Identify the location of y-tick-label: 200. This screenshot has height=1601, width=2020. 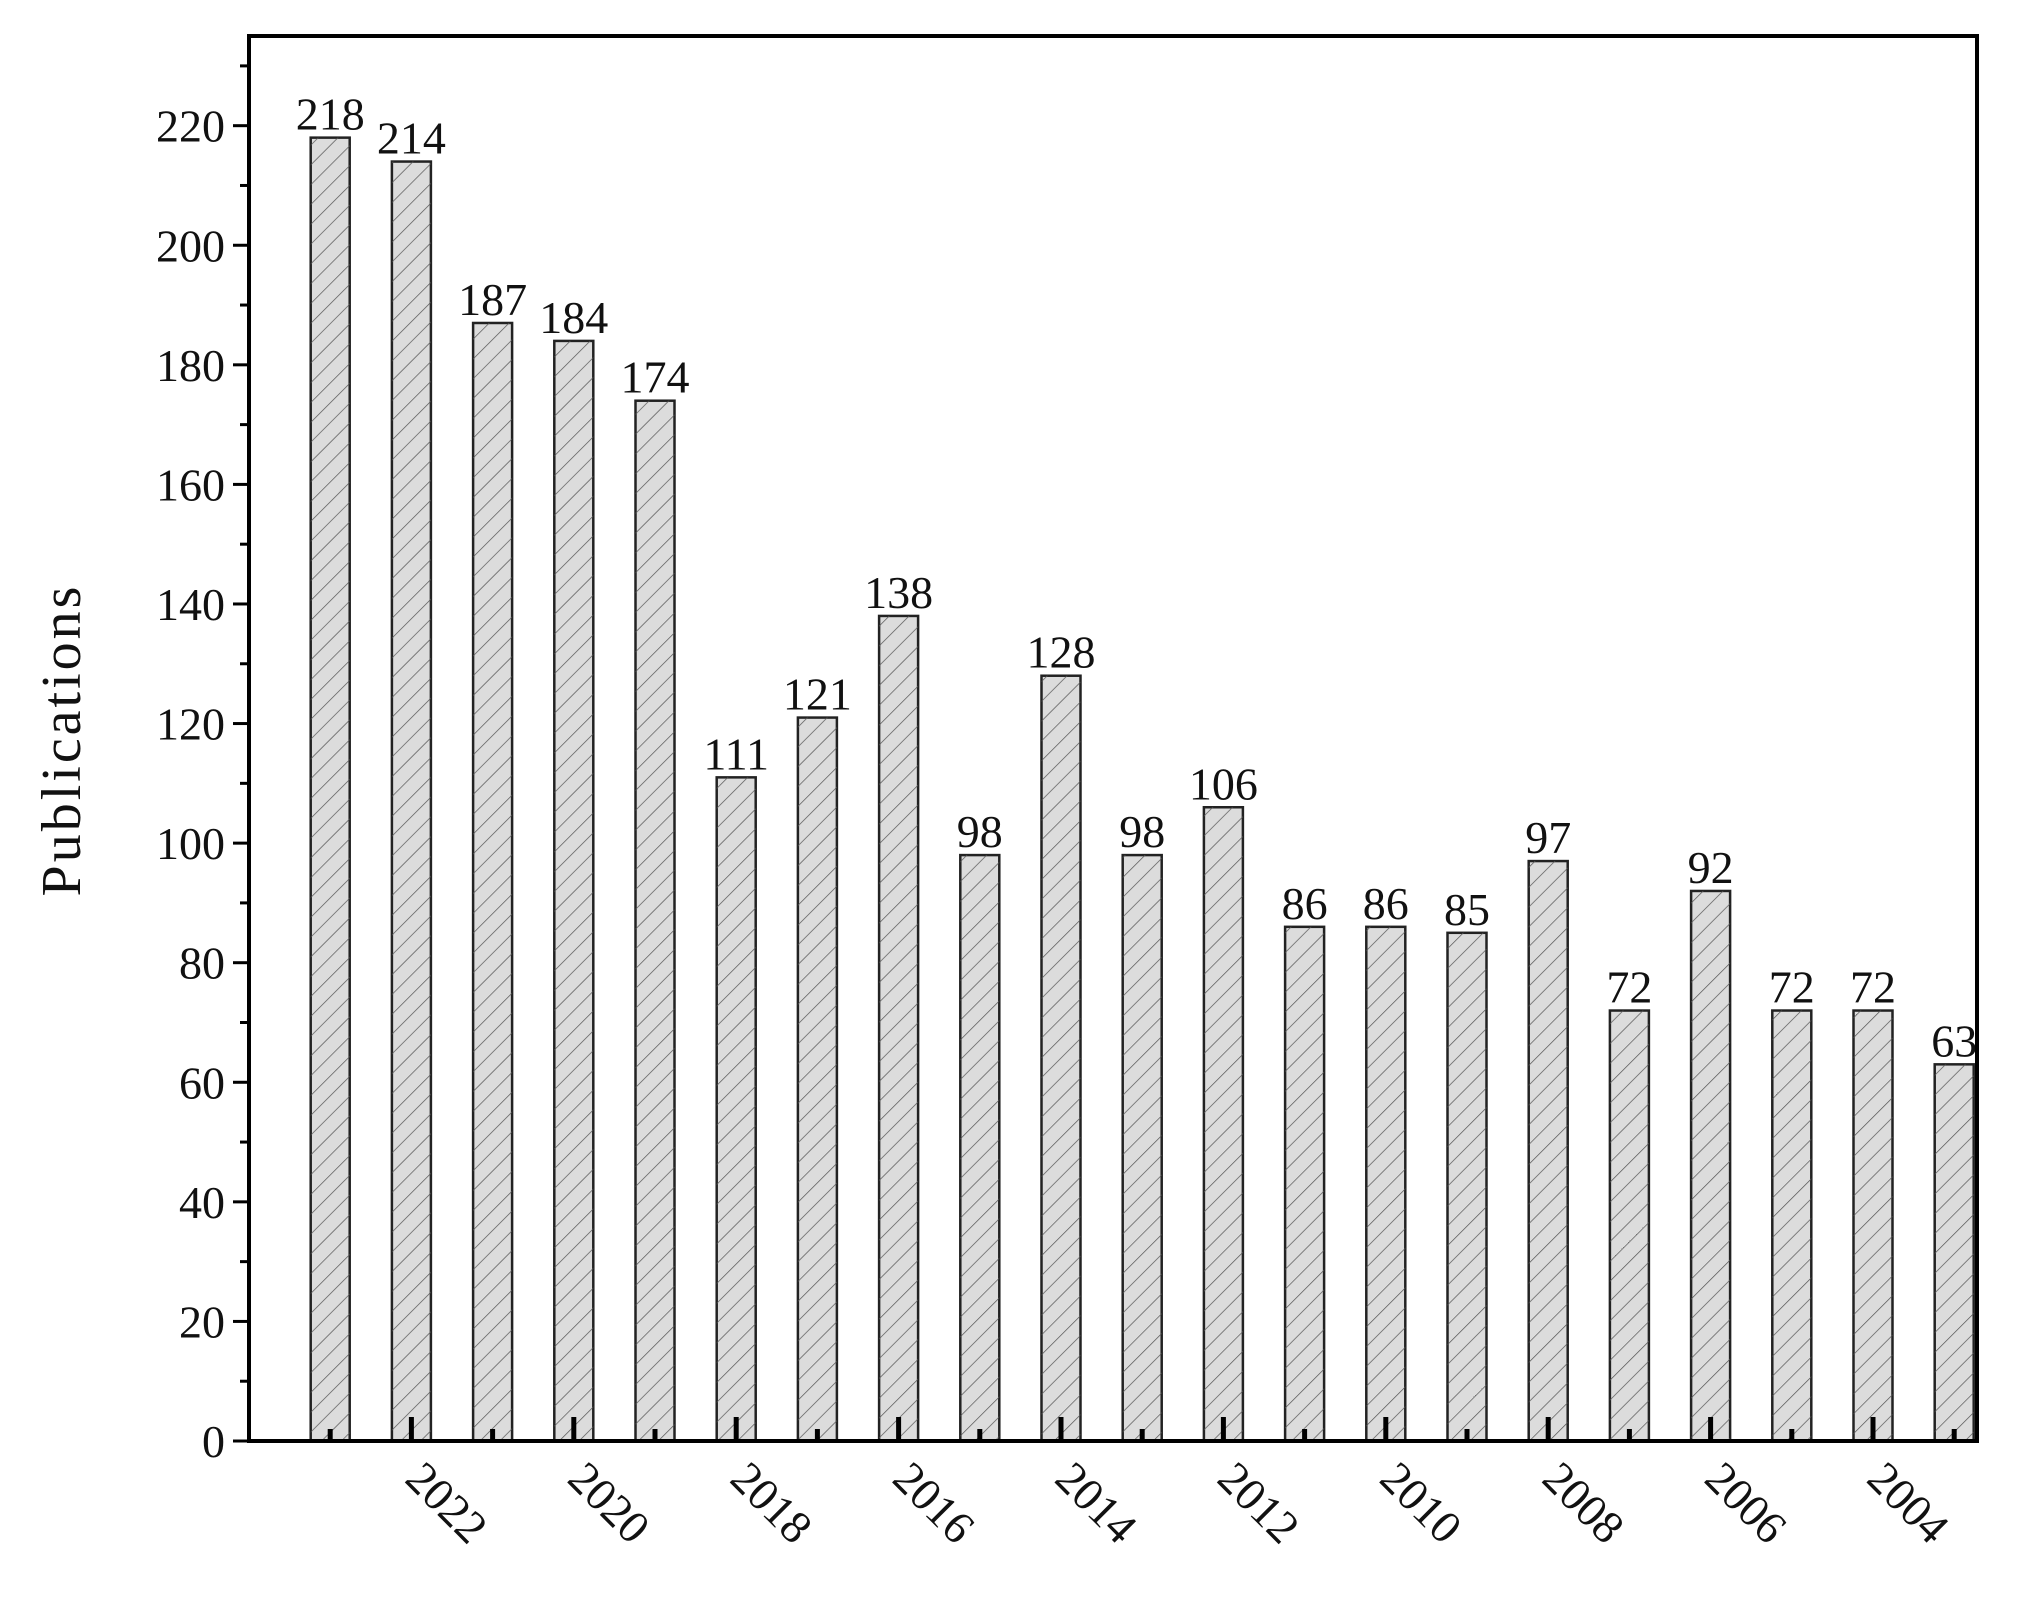
(190, 245).